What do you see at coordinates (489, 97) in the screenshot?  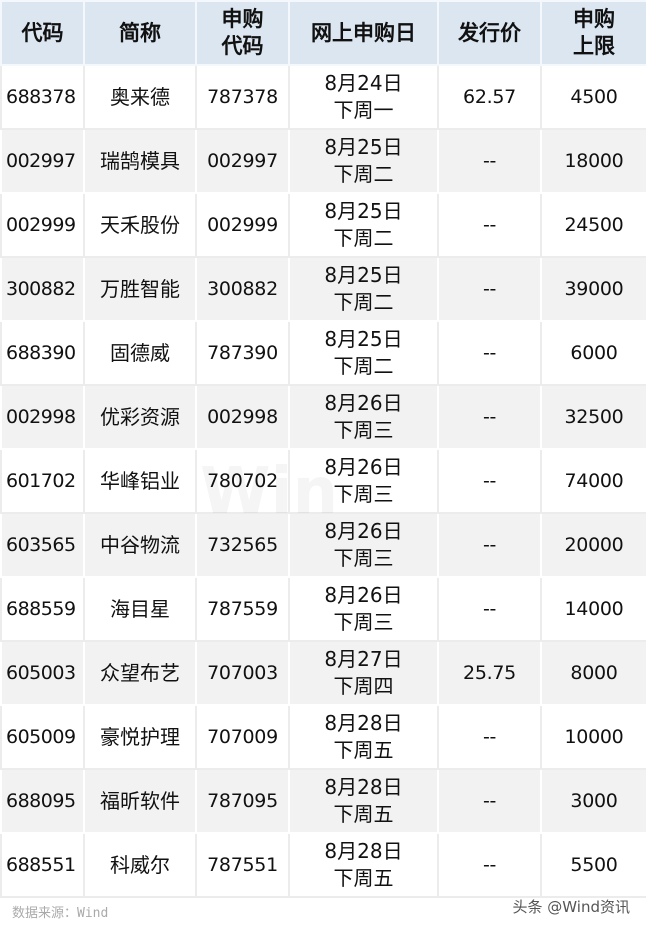 I see `cell-price: 62.57` at bounding box center [489, 97].